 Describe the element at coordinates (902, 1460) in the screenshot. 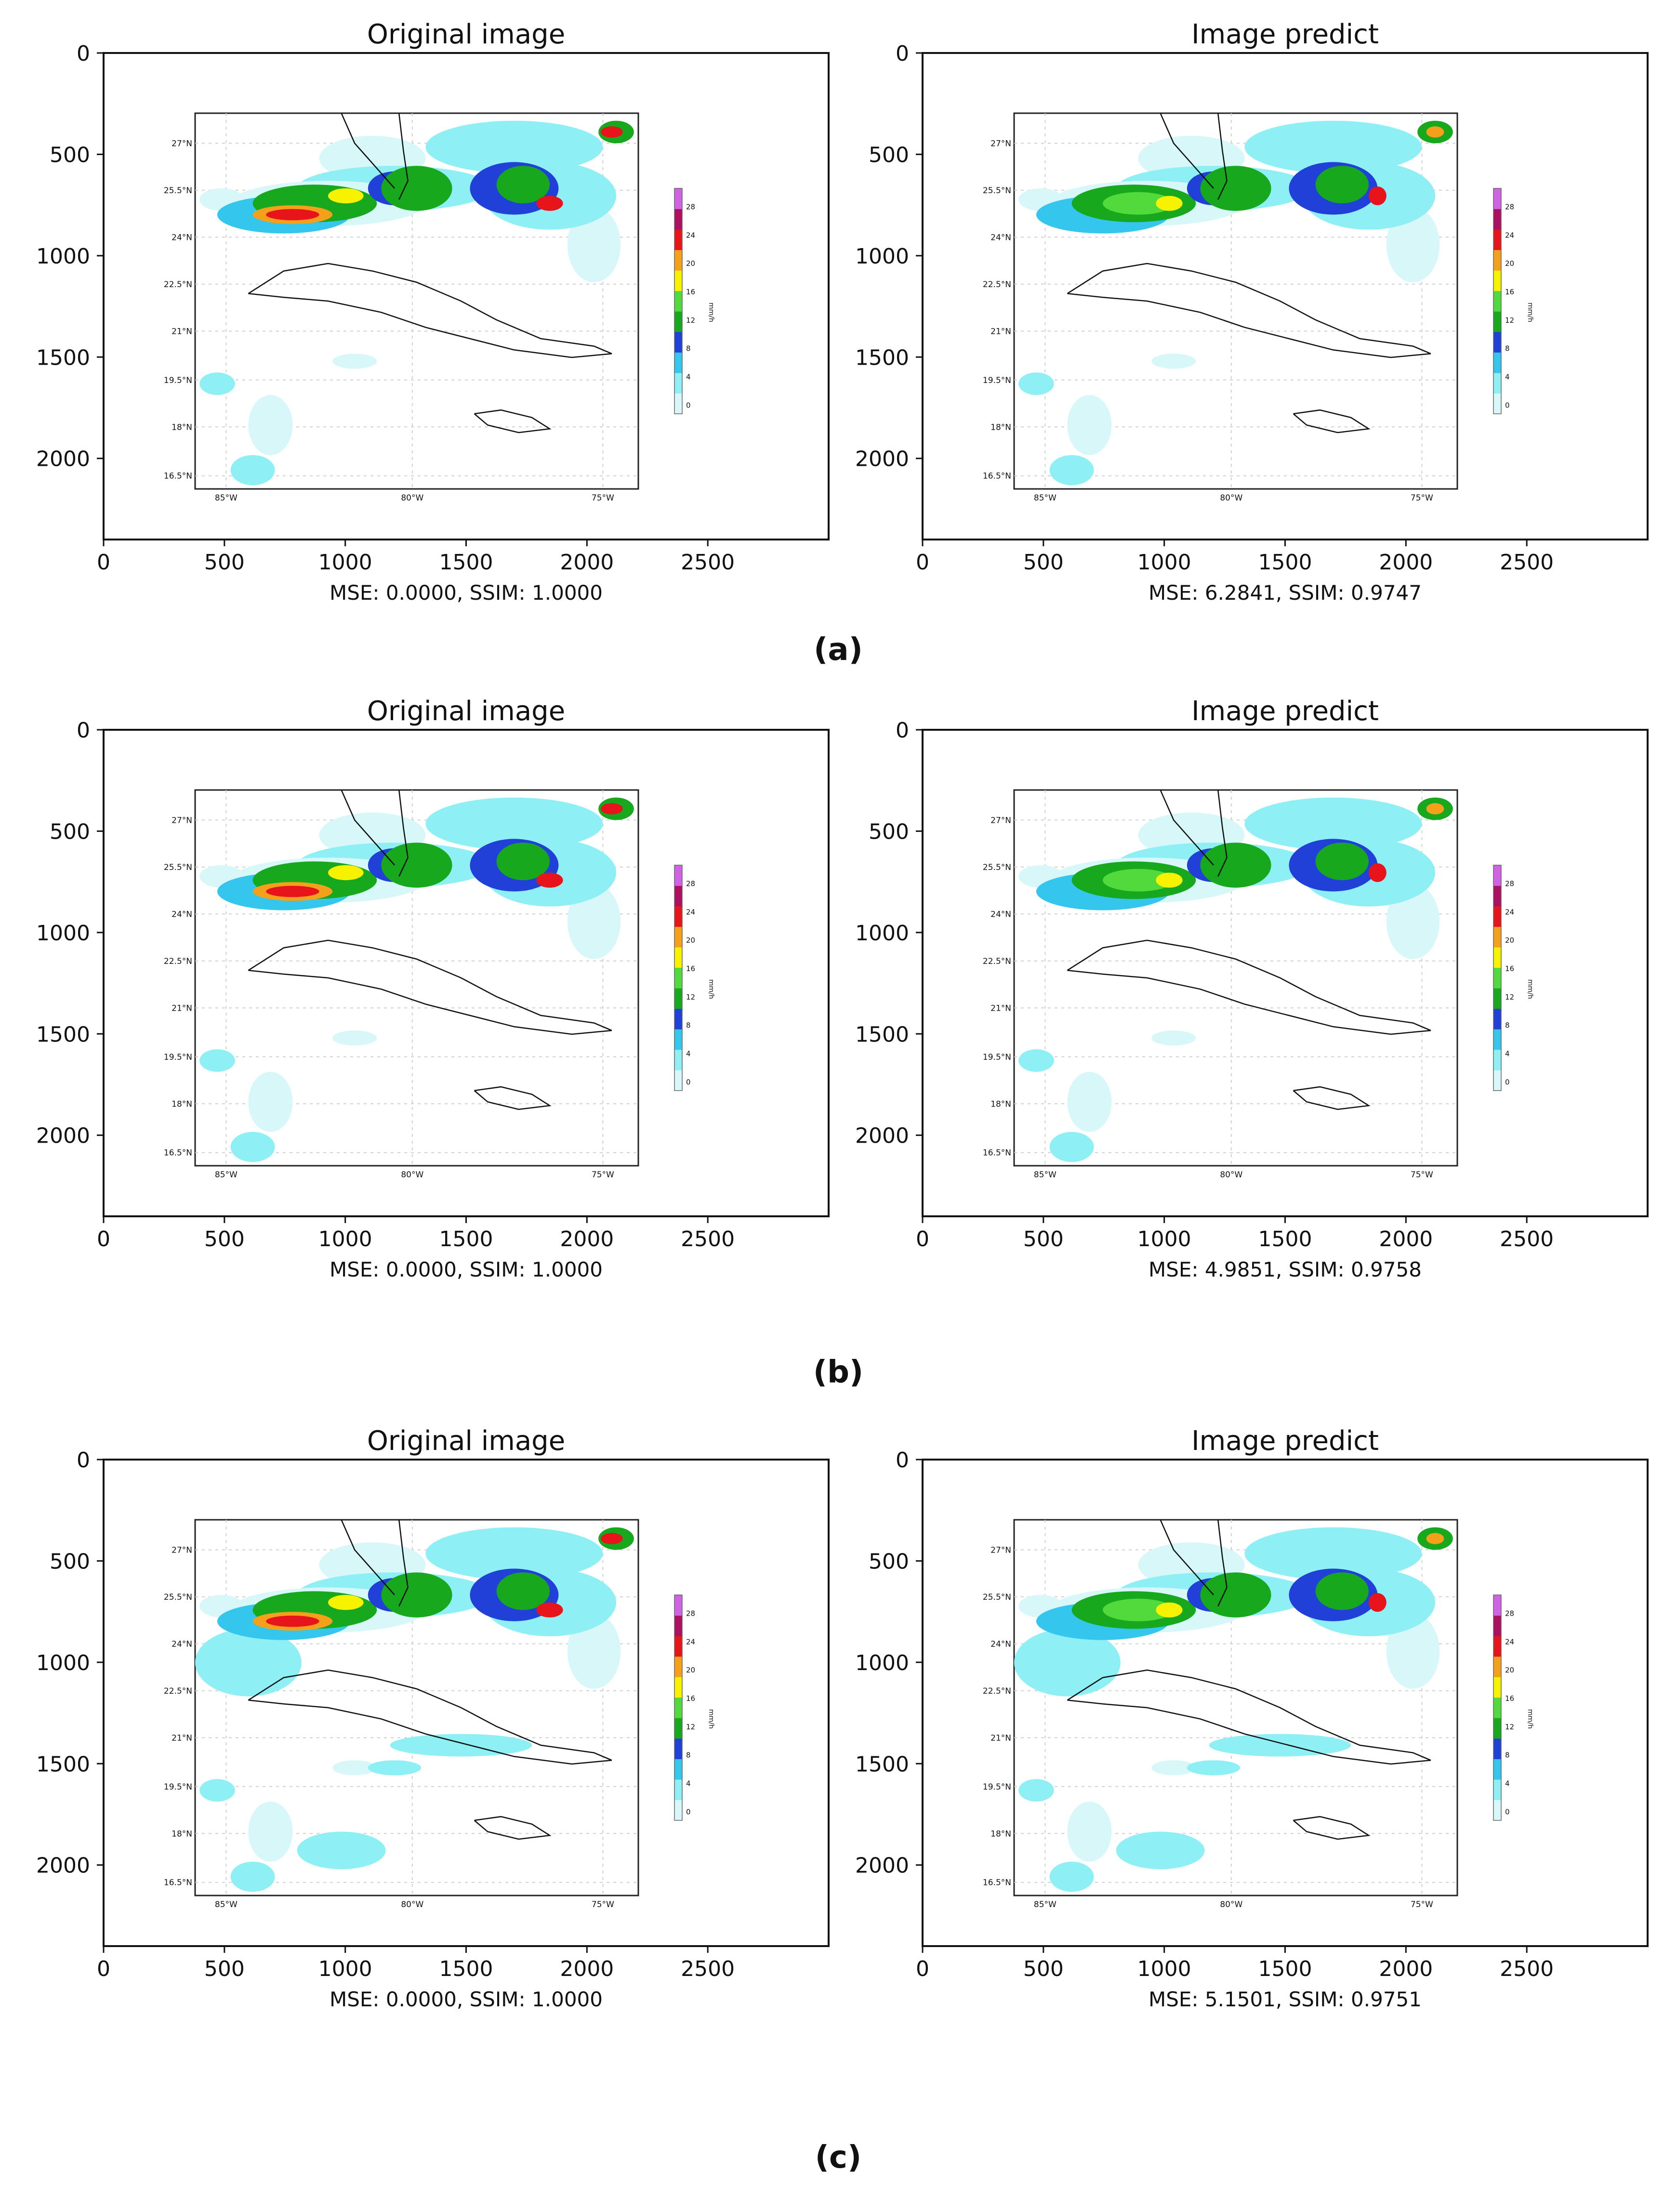

I see `y-tick-label: 0` at that location.